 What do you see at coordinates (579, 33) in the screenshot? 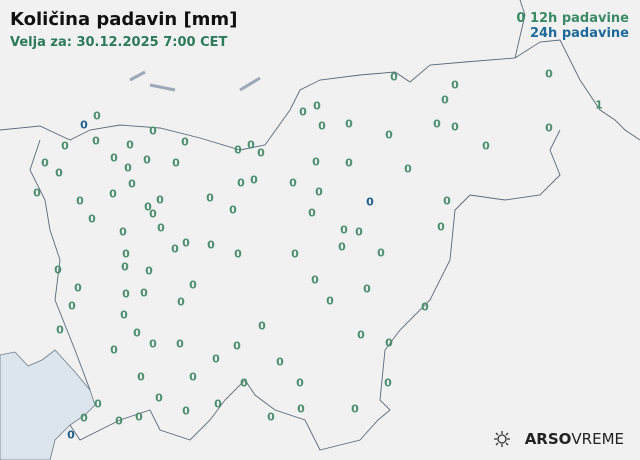
I see `legend-24h: 24h padavine` at bounding box center [579, 33].